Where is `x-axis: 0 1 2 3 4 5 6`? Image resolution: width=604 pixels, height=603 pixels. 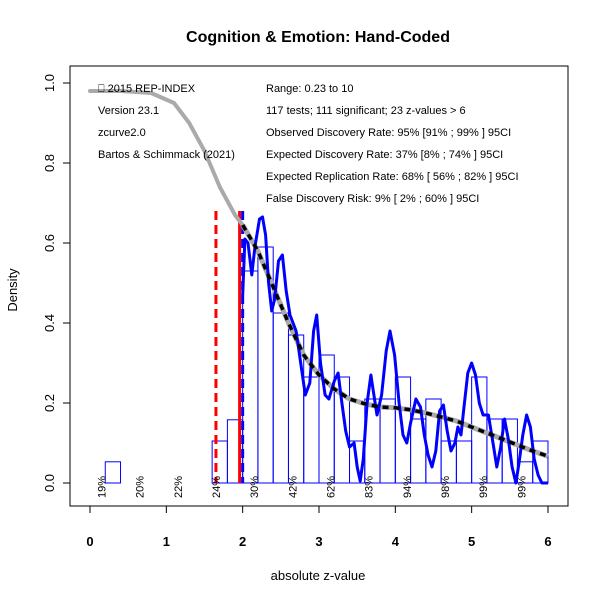 x-axis: 0 1 2 3 4 5 6 is located at coordinates (319, 527).